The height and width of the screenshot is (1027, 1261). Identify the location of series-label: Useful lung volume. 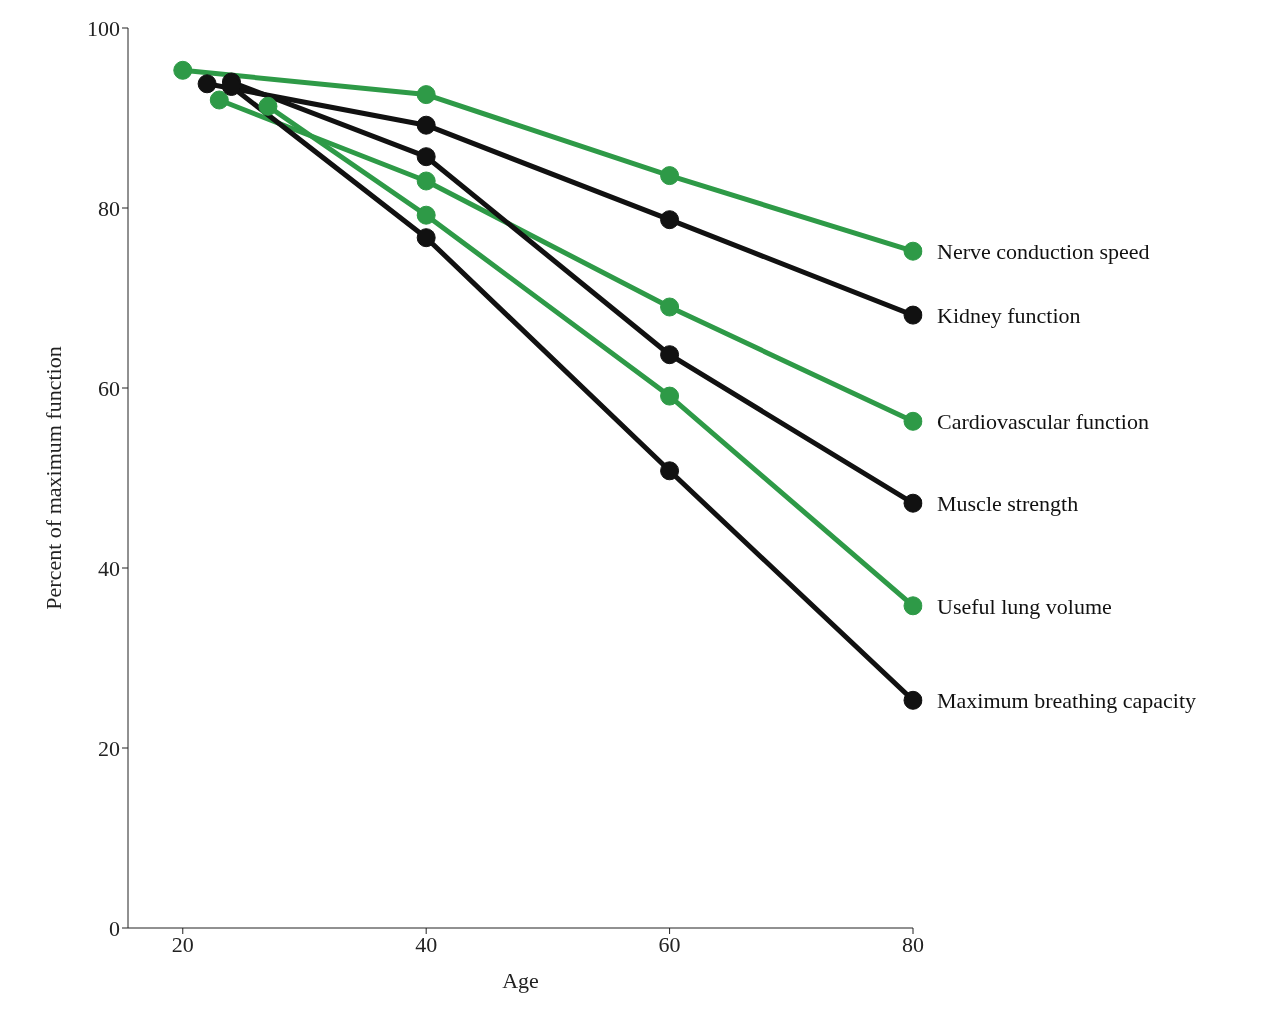
(1024, 606).